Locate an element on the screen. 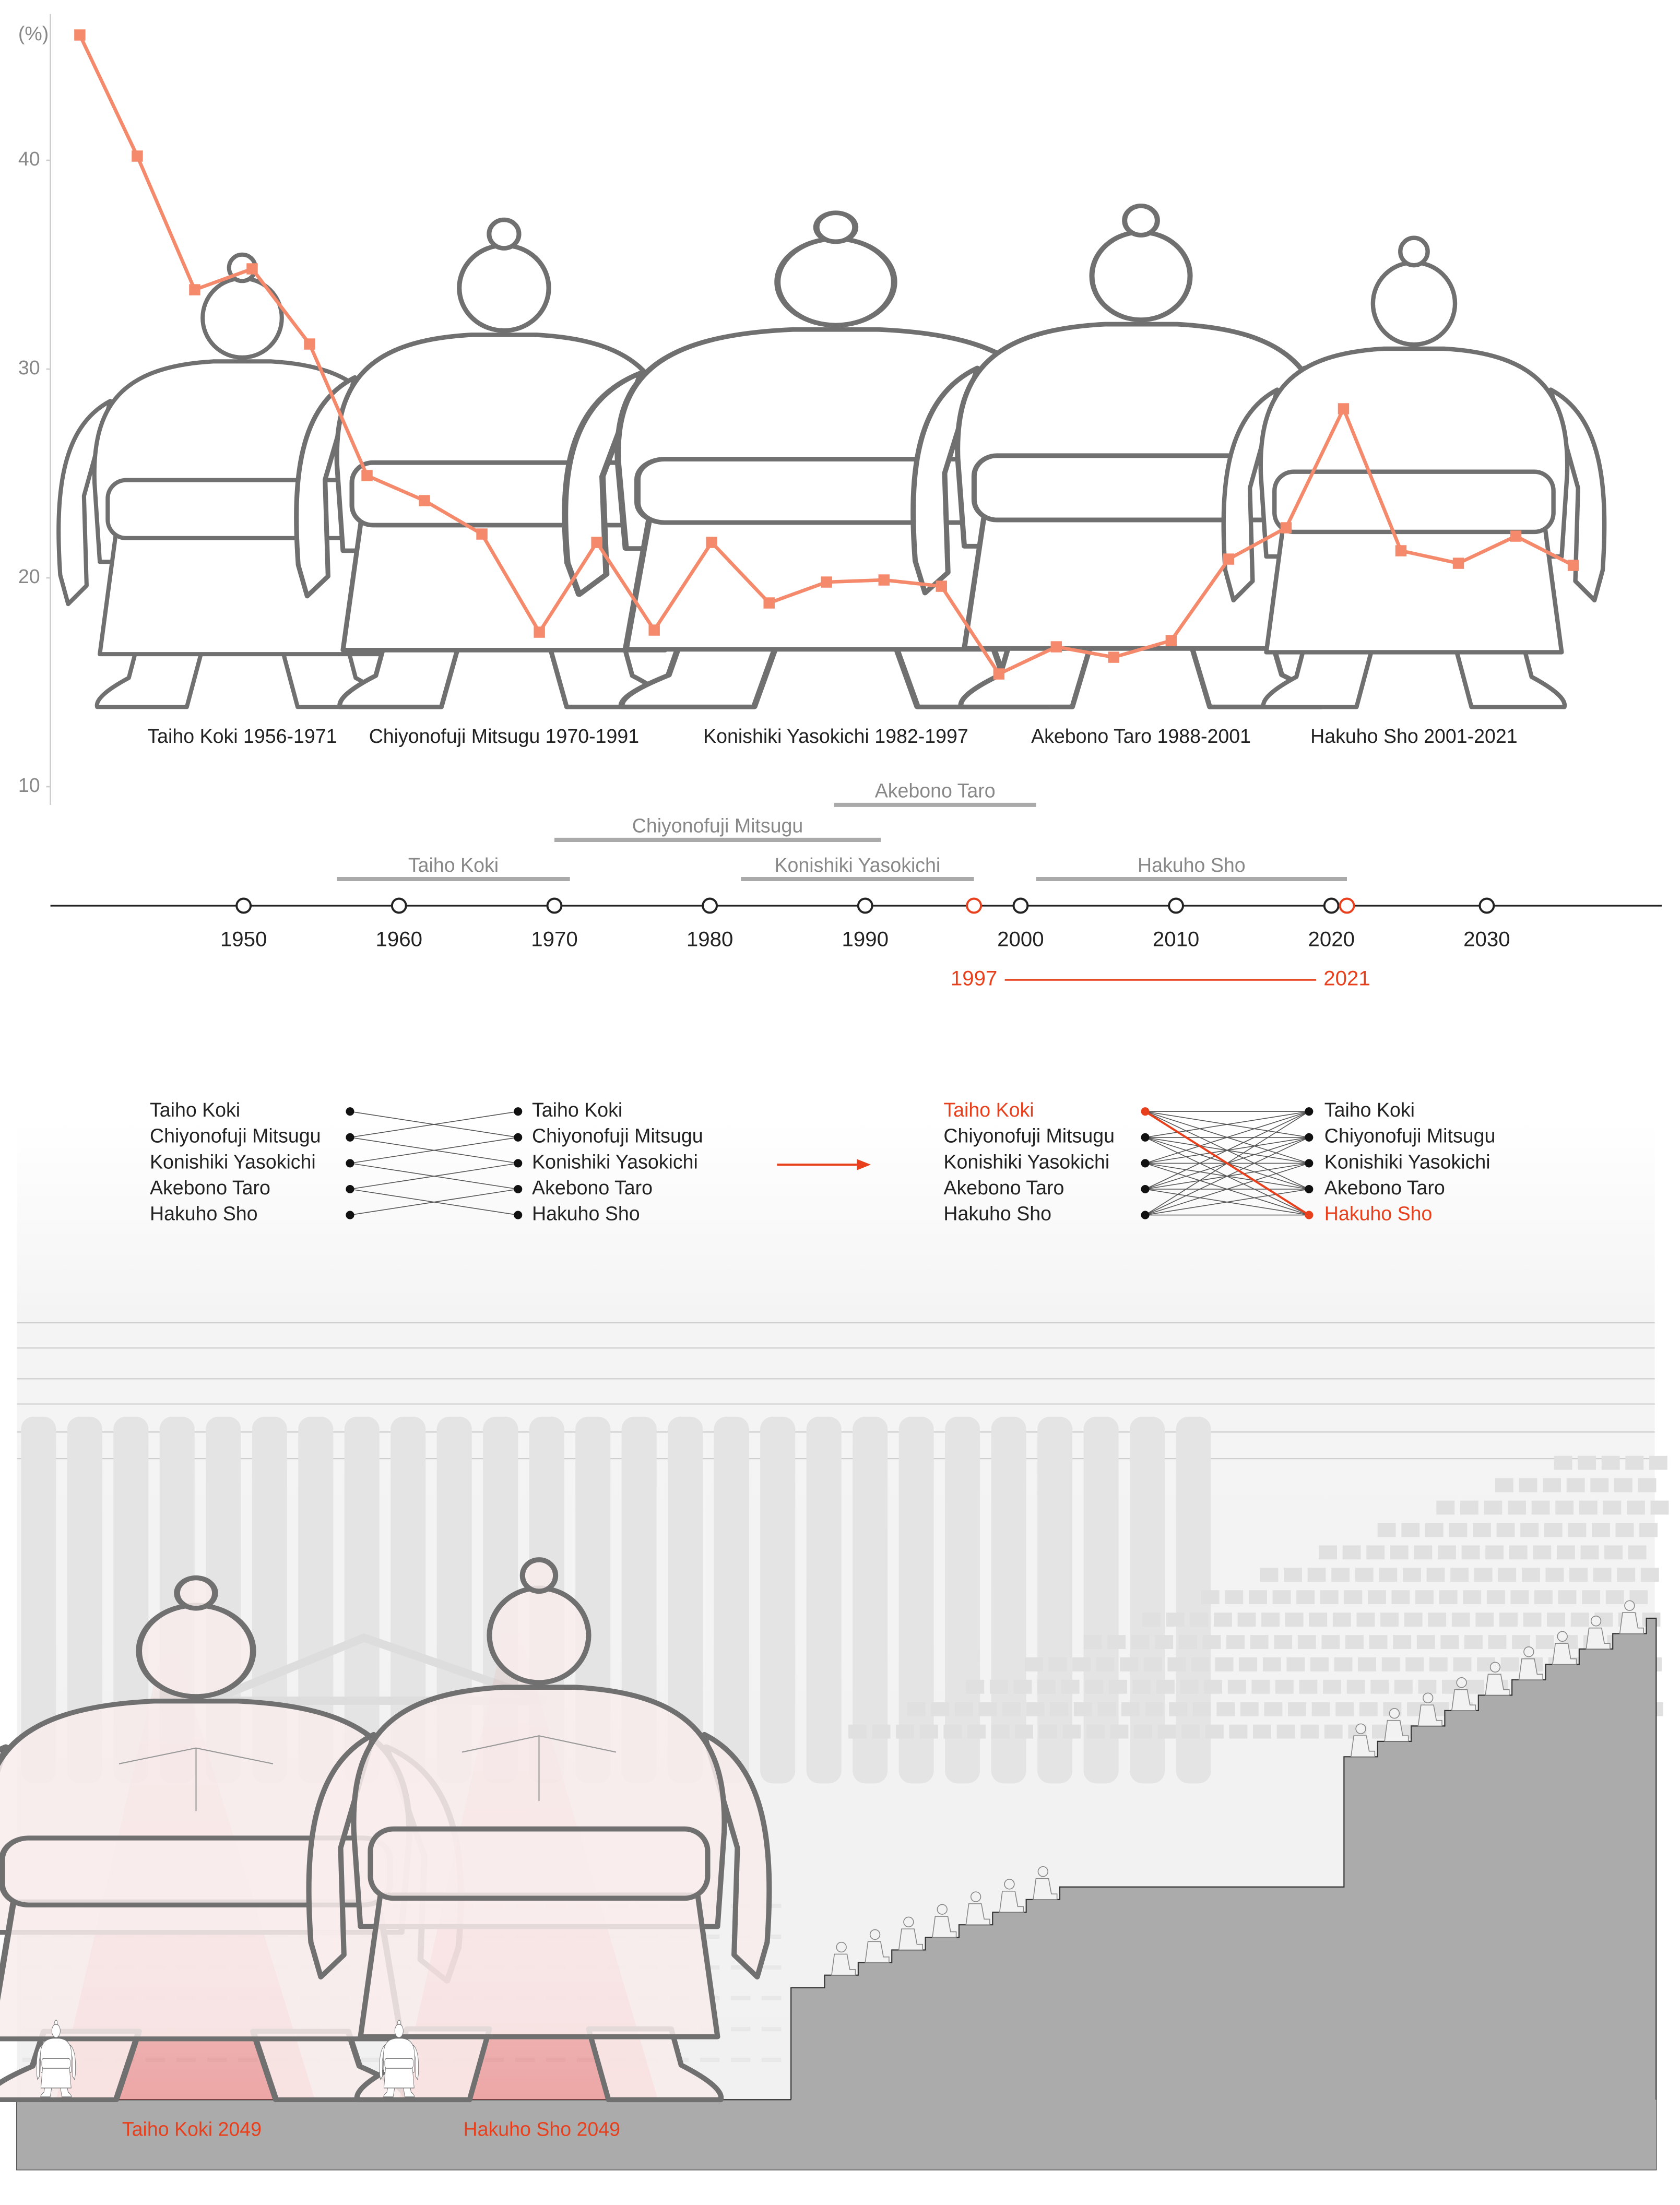  name-left: Chiyonofuji Mitsugu is located at coordinates (236, 1136).